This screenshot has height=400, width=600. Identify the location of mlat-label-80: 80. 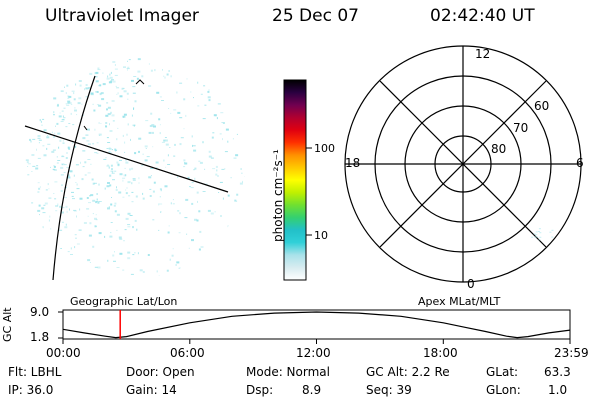
(499, 149).